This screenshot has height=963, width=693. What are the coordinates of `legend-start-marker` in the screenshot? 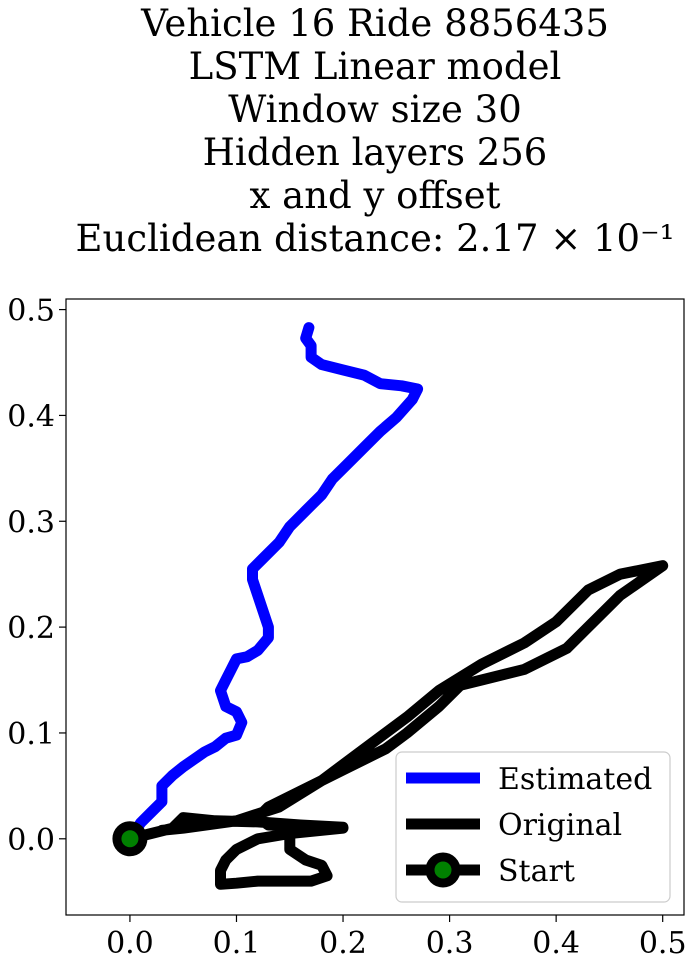 It's located at (443, 870).